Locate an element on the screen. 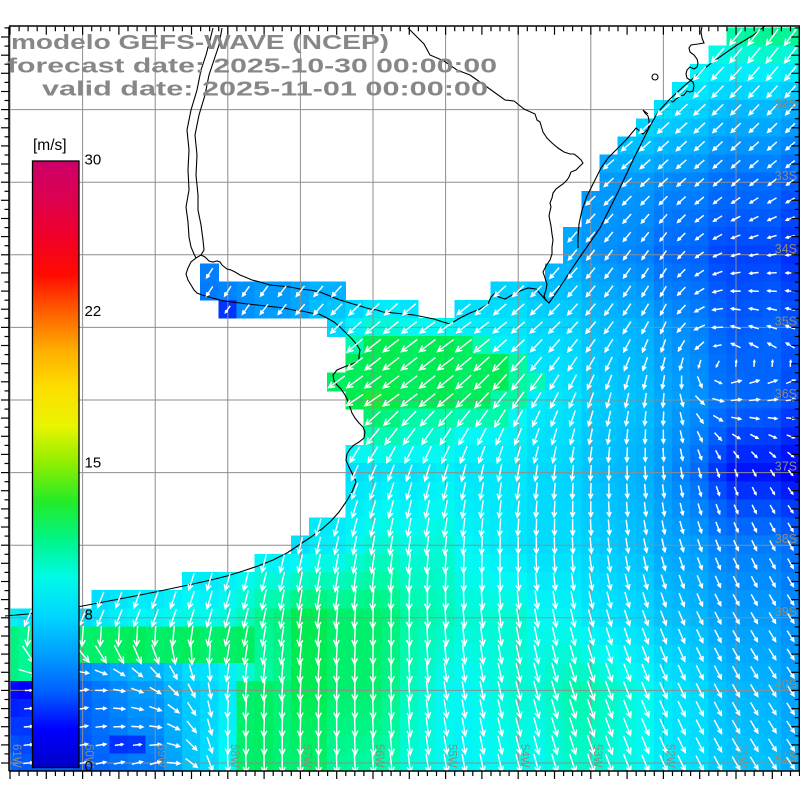 This screenshot has height=800, width=800. svg-text: 38S is located at coordinates (786, 539).